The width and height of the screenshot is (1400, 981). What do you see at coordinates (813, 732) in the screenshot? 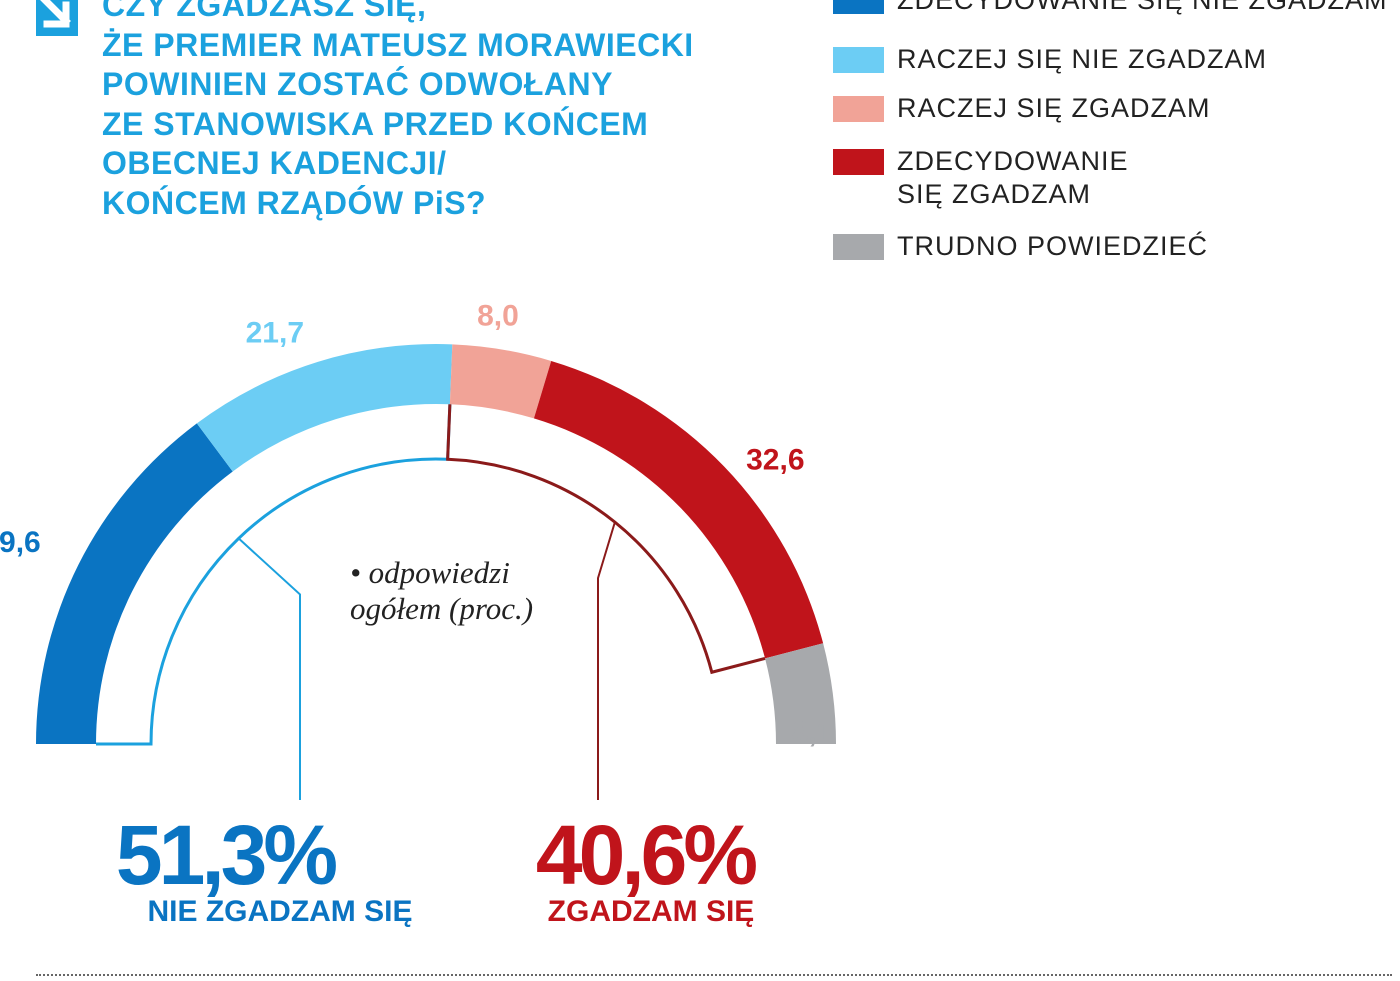
I see `slice-value-label: 8,1` at bounding box center [813, 732].